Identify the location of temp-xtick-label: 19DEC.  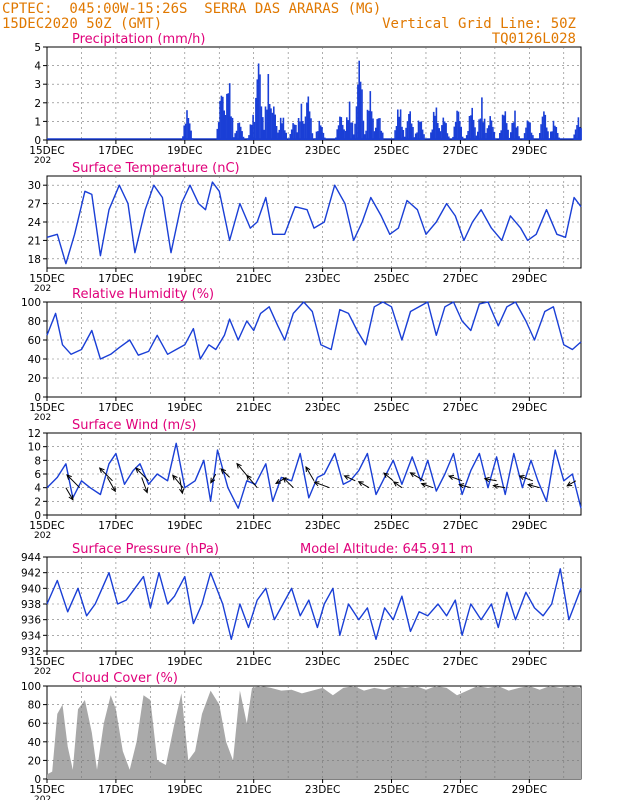
(184, 279).